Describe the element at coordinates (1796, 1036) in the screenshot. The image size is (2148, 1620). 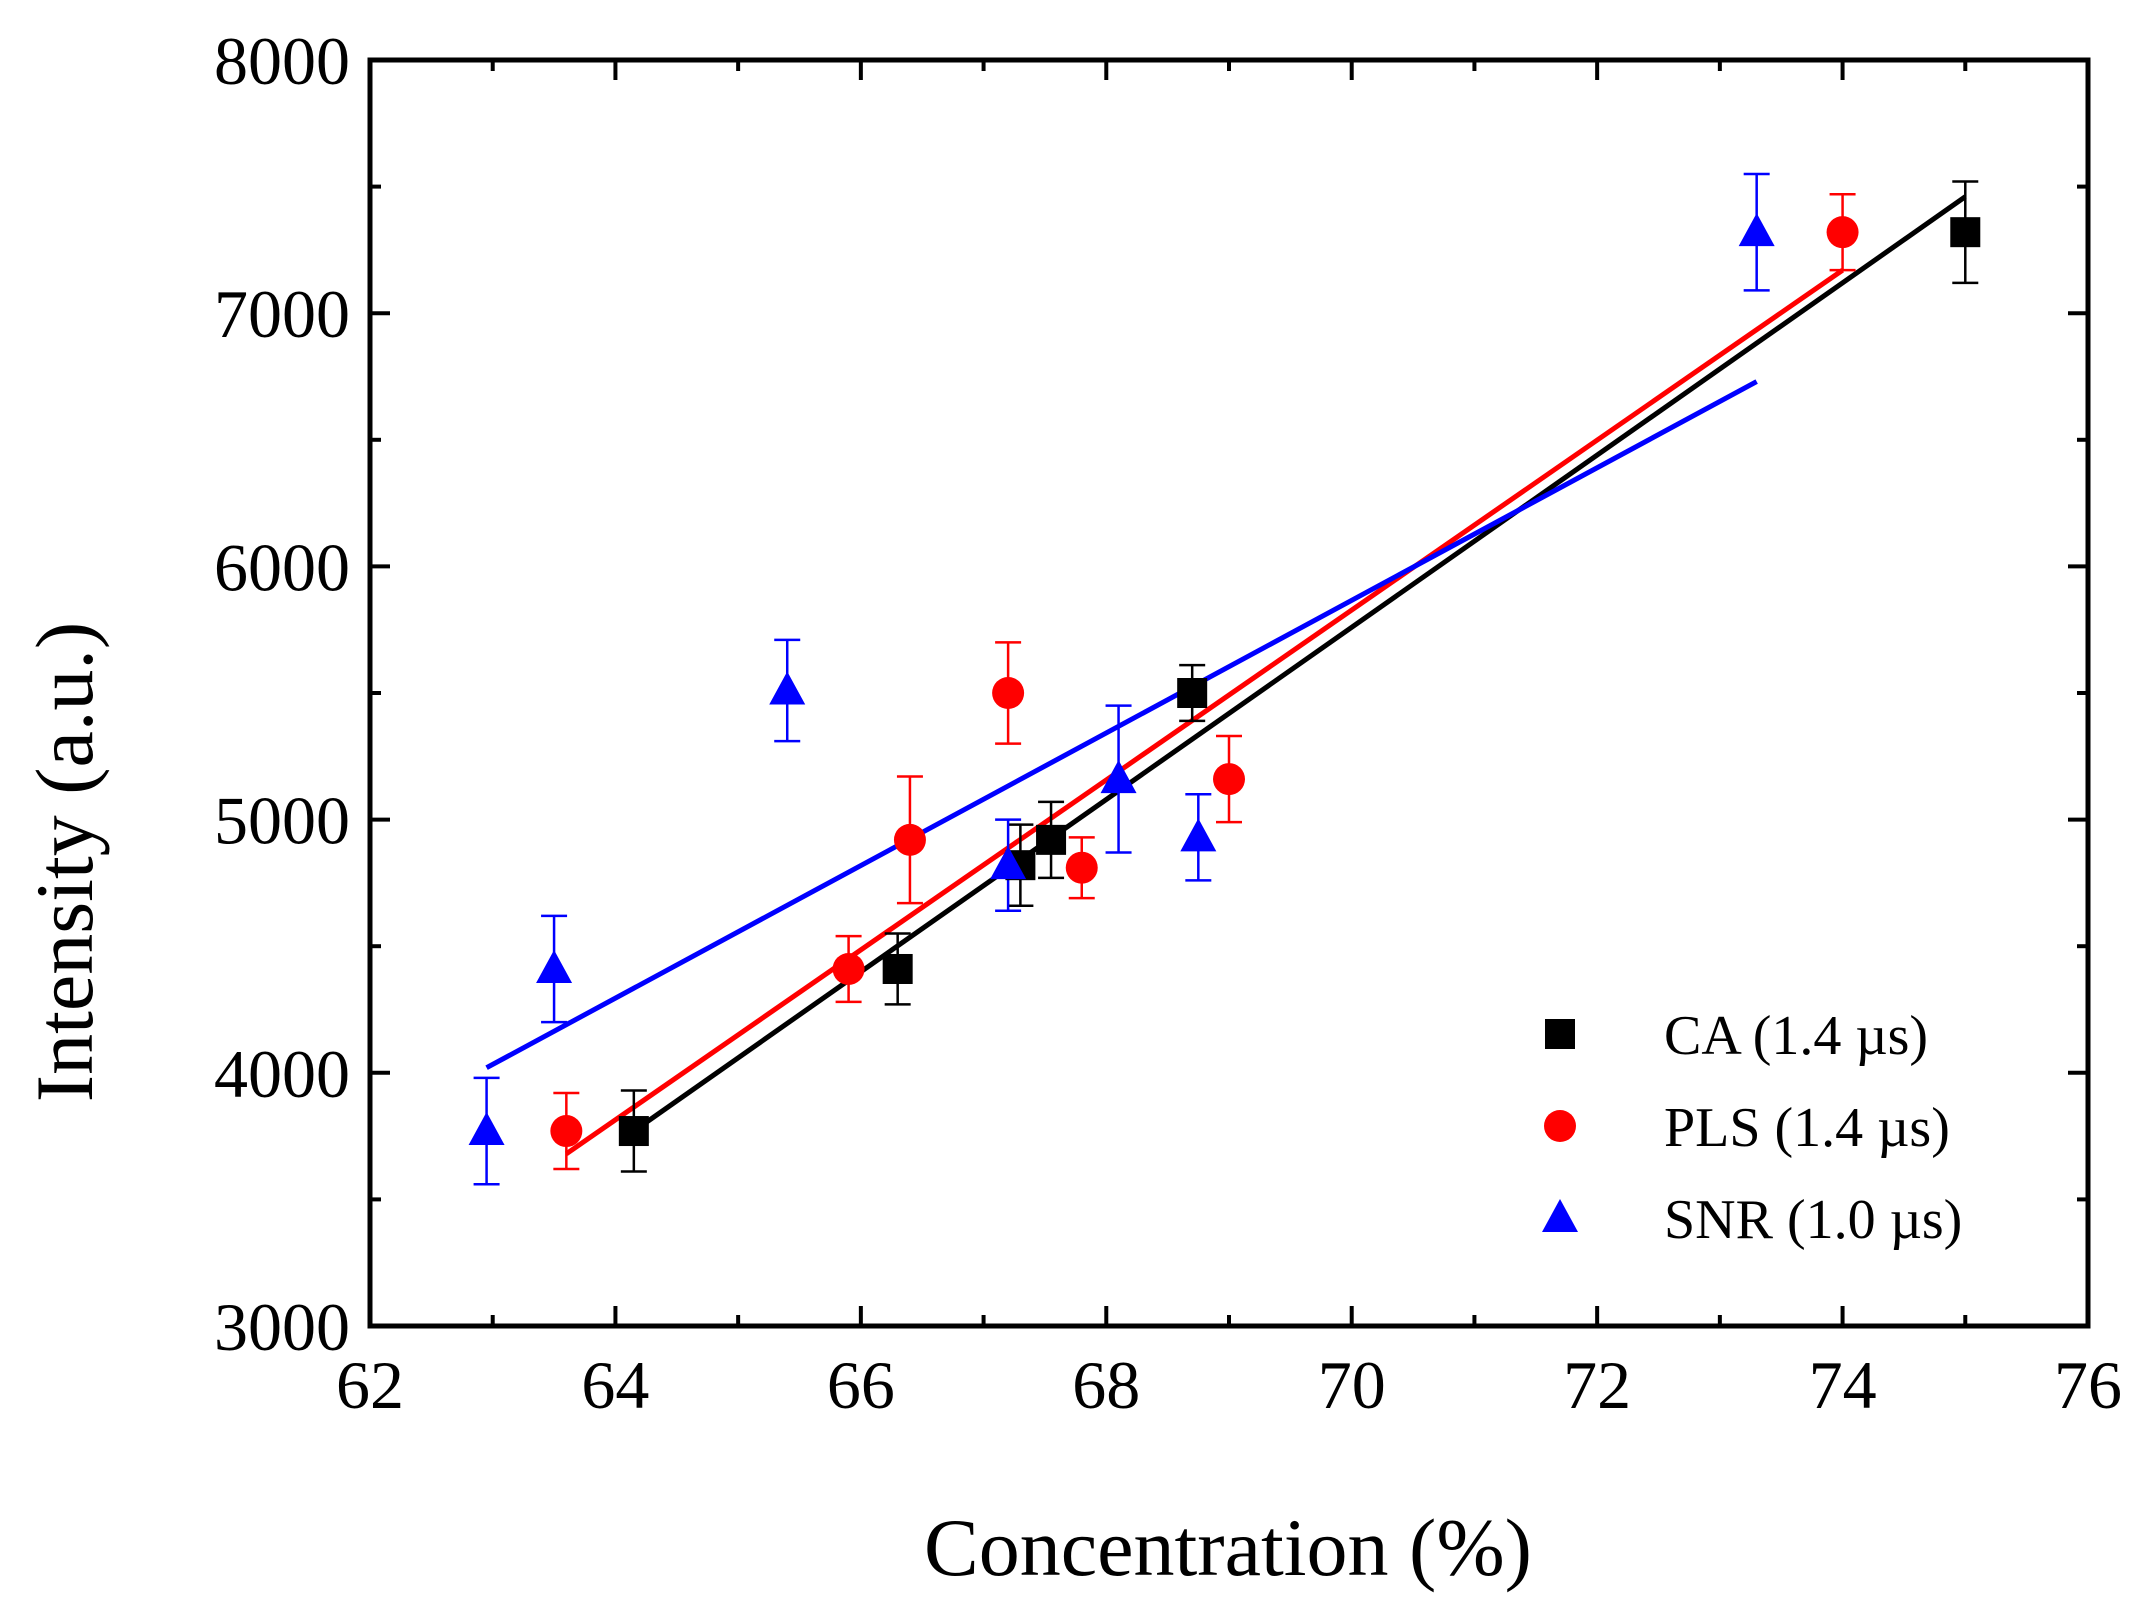
I see `legend-ca-label: CA (1.4 µs)` at that location.